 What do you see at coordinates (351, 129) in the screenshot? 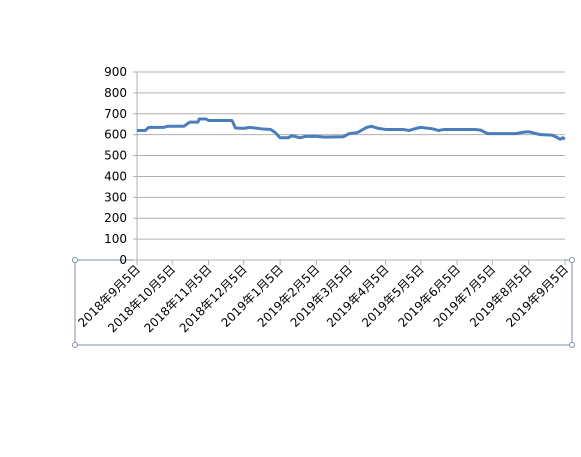
I see `line-series` at bounding box center [351, 129].